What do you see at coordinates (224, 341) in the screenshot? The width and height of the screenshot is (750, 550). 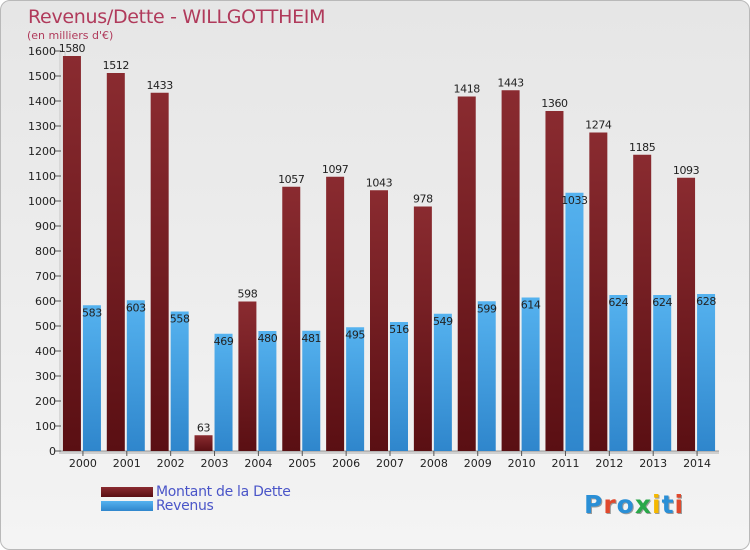 I see `revenue-value-label: 469` at bounding box center [224, 341].